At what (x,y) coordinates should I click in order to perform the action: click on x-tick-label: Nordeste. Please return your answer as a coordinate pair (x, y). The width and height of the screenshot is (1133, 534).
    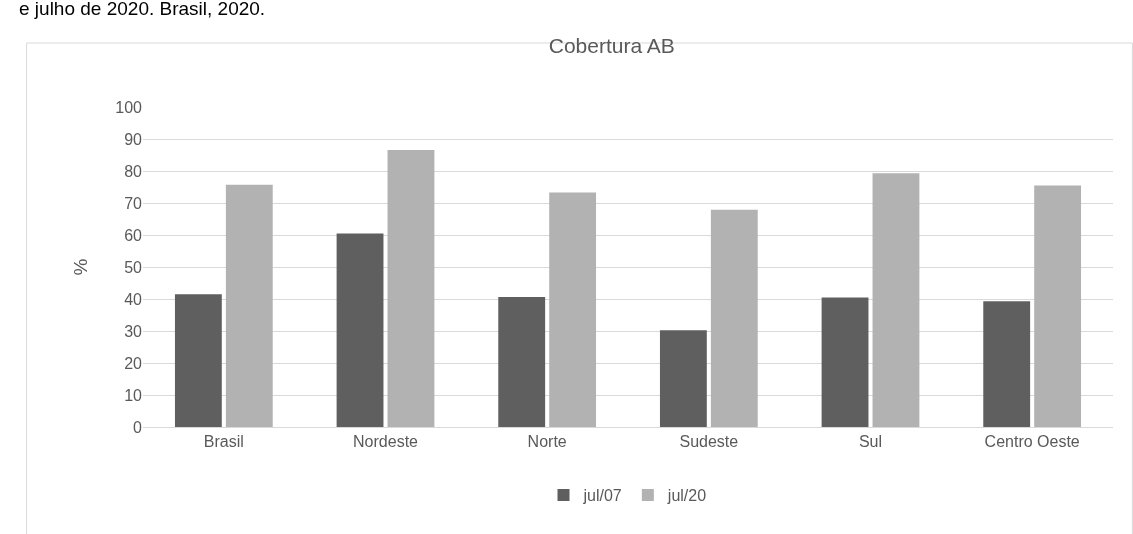
    Looking at the image, I should click on (386, 442).